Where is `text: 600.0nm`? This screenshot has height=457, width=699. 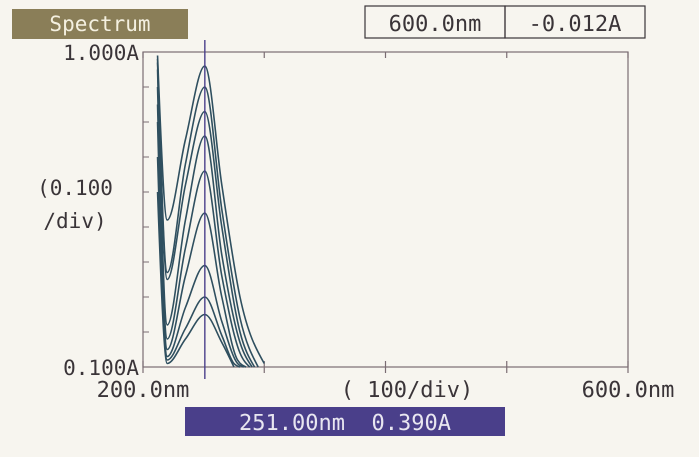 text: 600.0nm is located at coordinates (435, 24).